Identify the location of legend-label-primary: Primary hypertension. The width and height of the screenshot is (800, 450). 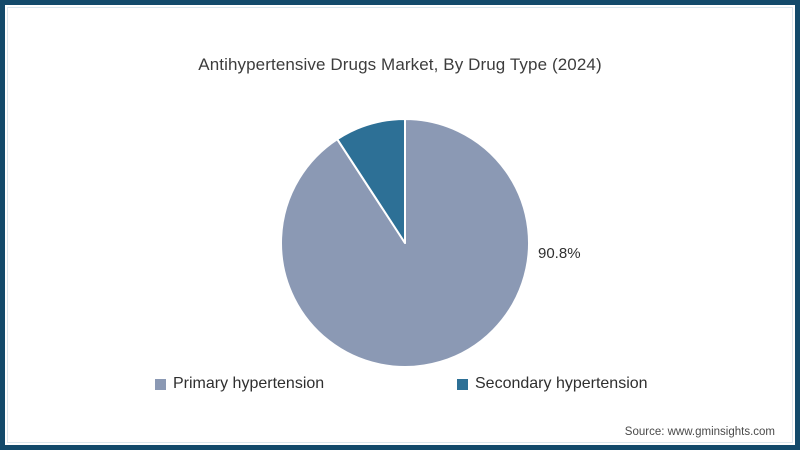
(249, 383).